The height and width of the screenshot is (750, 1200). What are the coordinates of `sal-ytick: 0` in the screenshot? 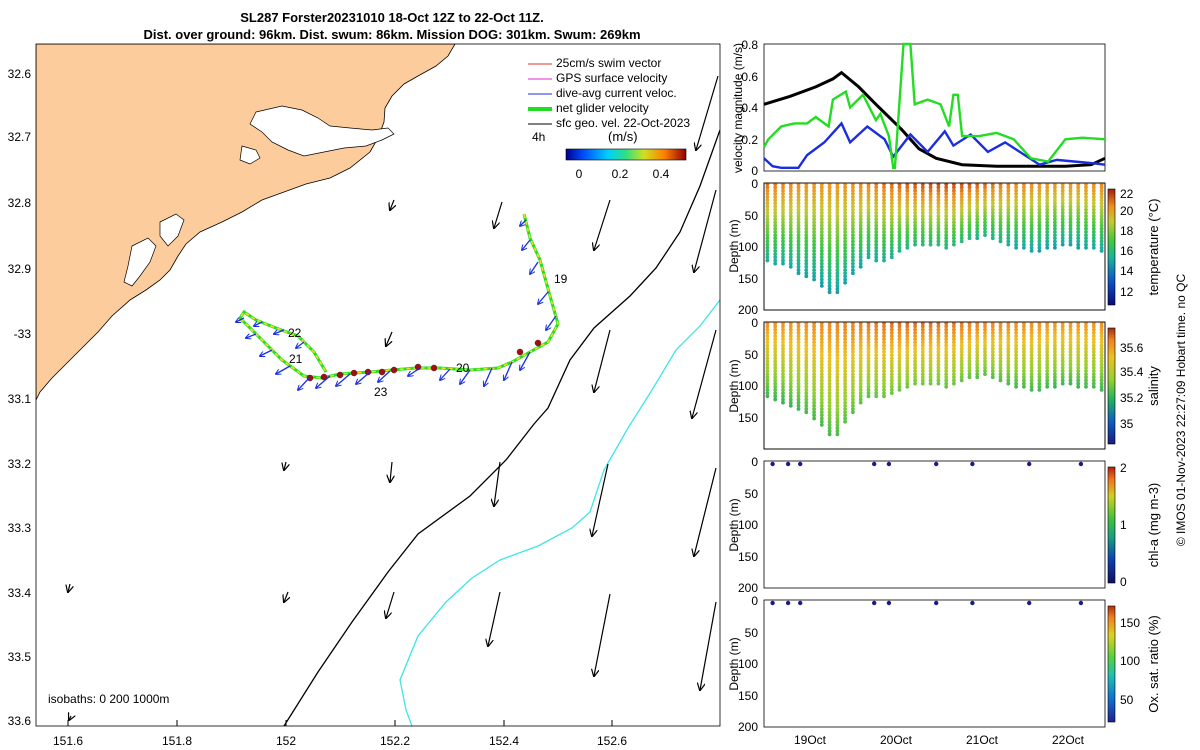 It's located at (754, 323).